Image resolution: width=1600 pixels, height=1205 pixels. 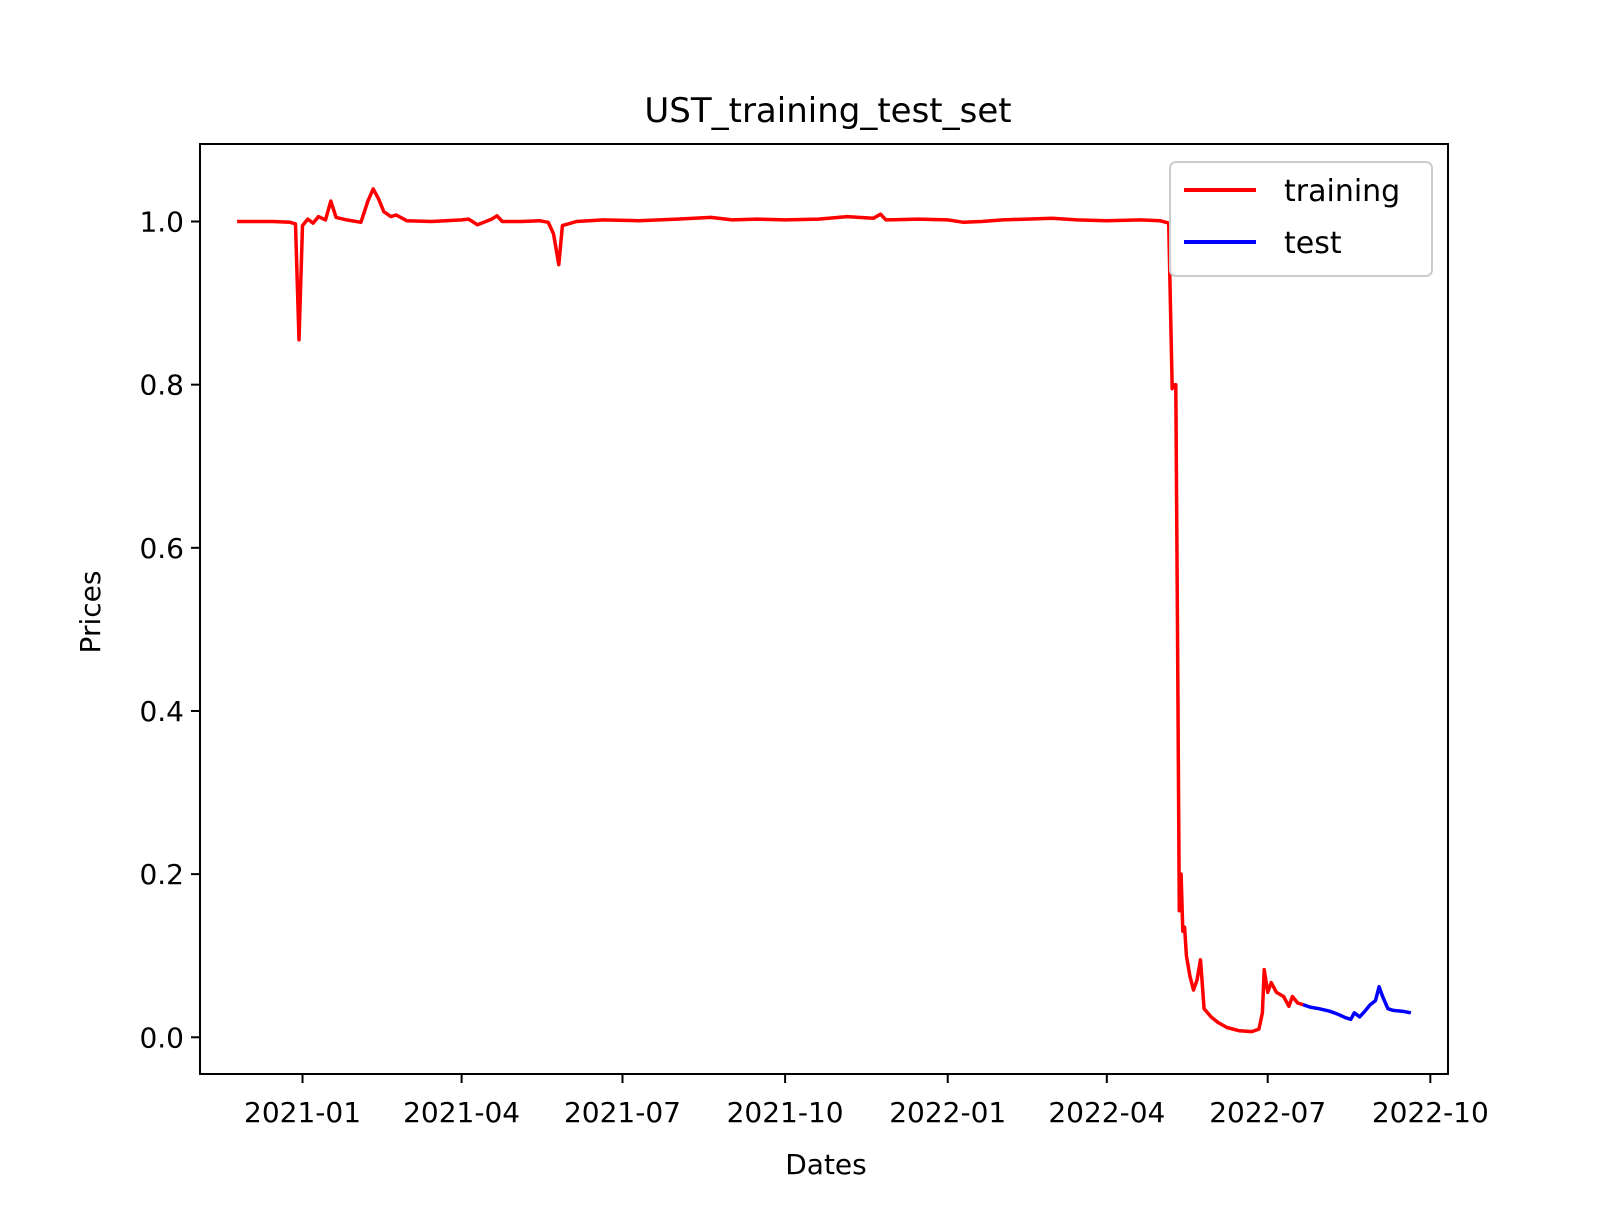 What do you see at coordinates (1342, 191) in the screenshot?
I see `legend-label-training: training` at bounding box center [1342, 191].